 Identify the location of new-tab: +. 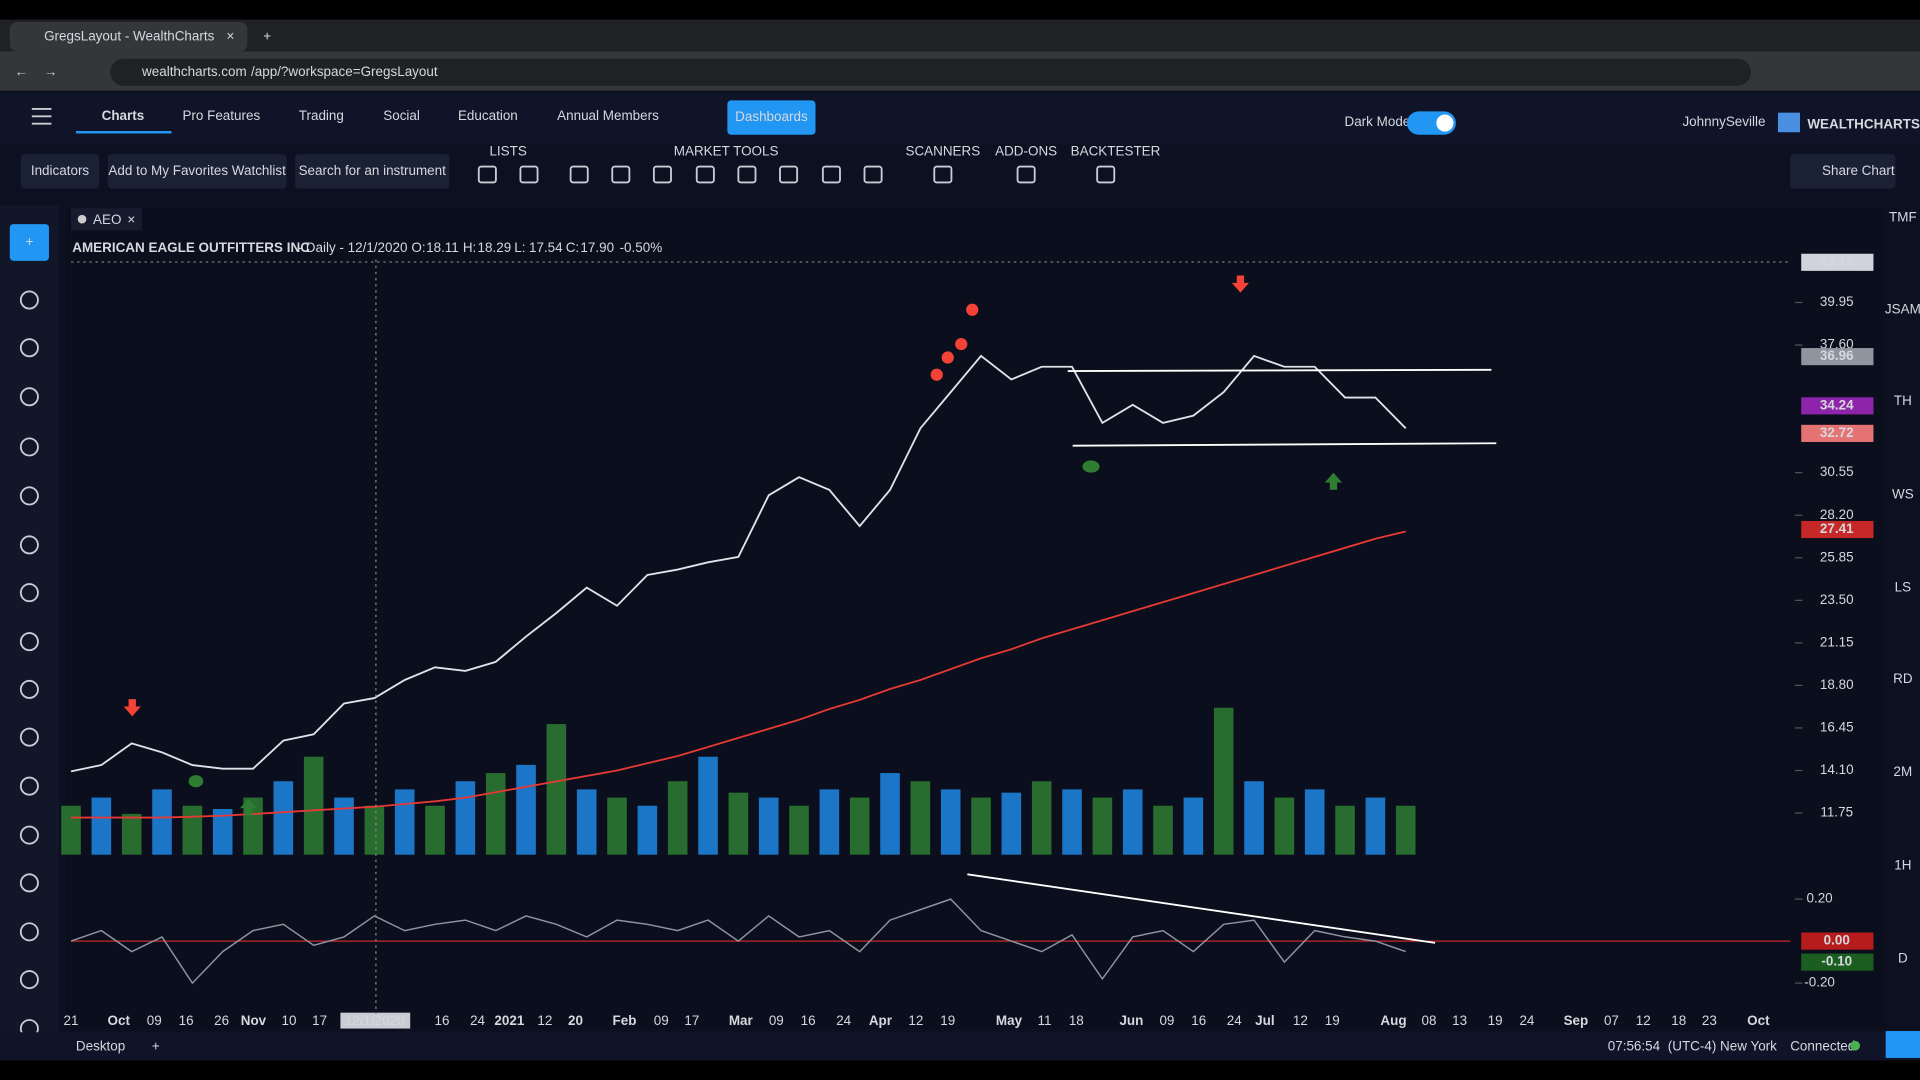
(267, 35).